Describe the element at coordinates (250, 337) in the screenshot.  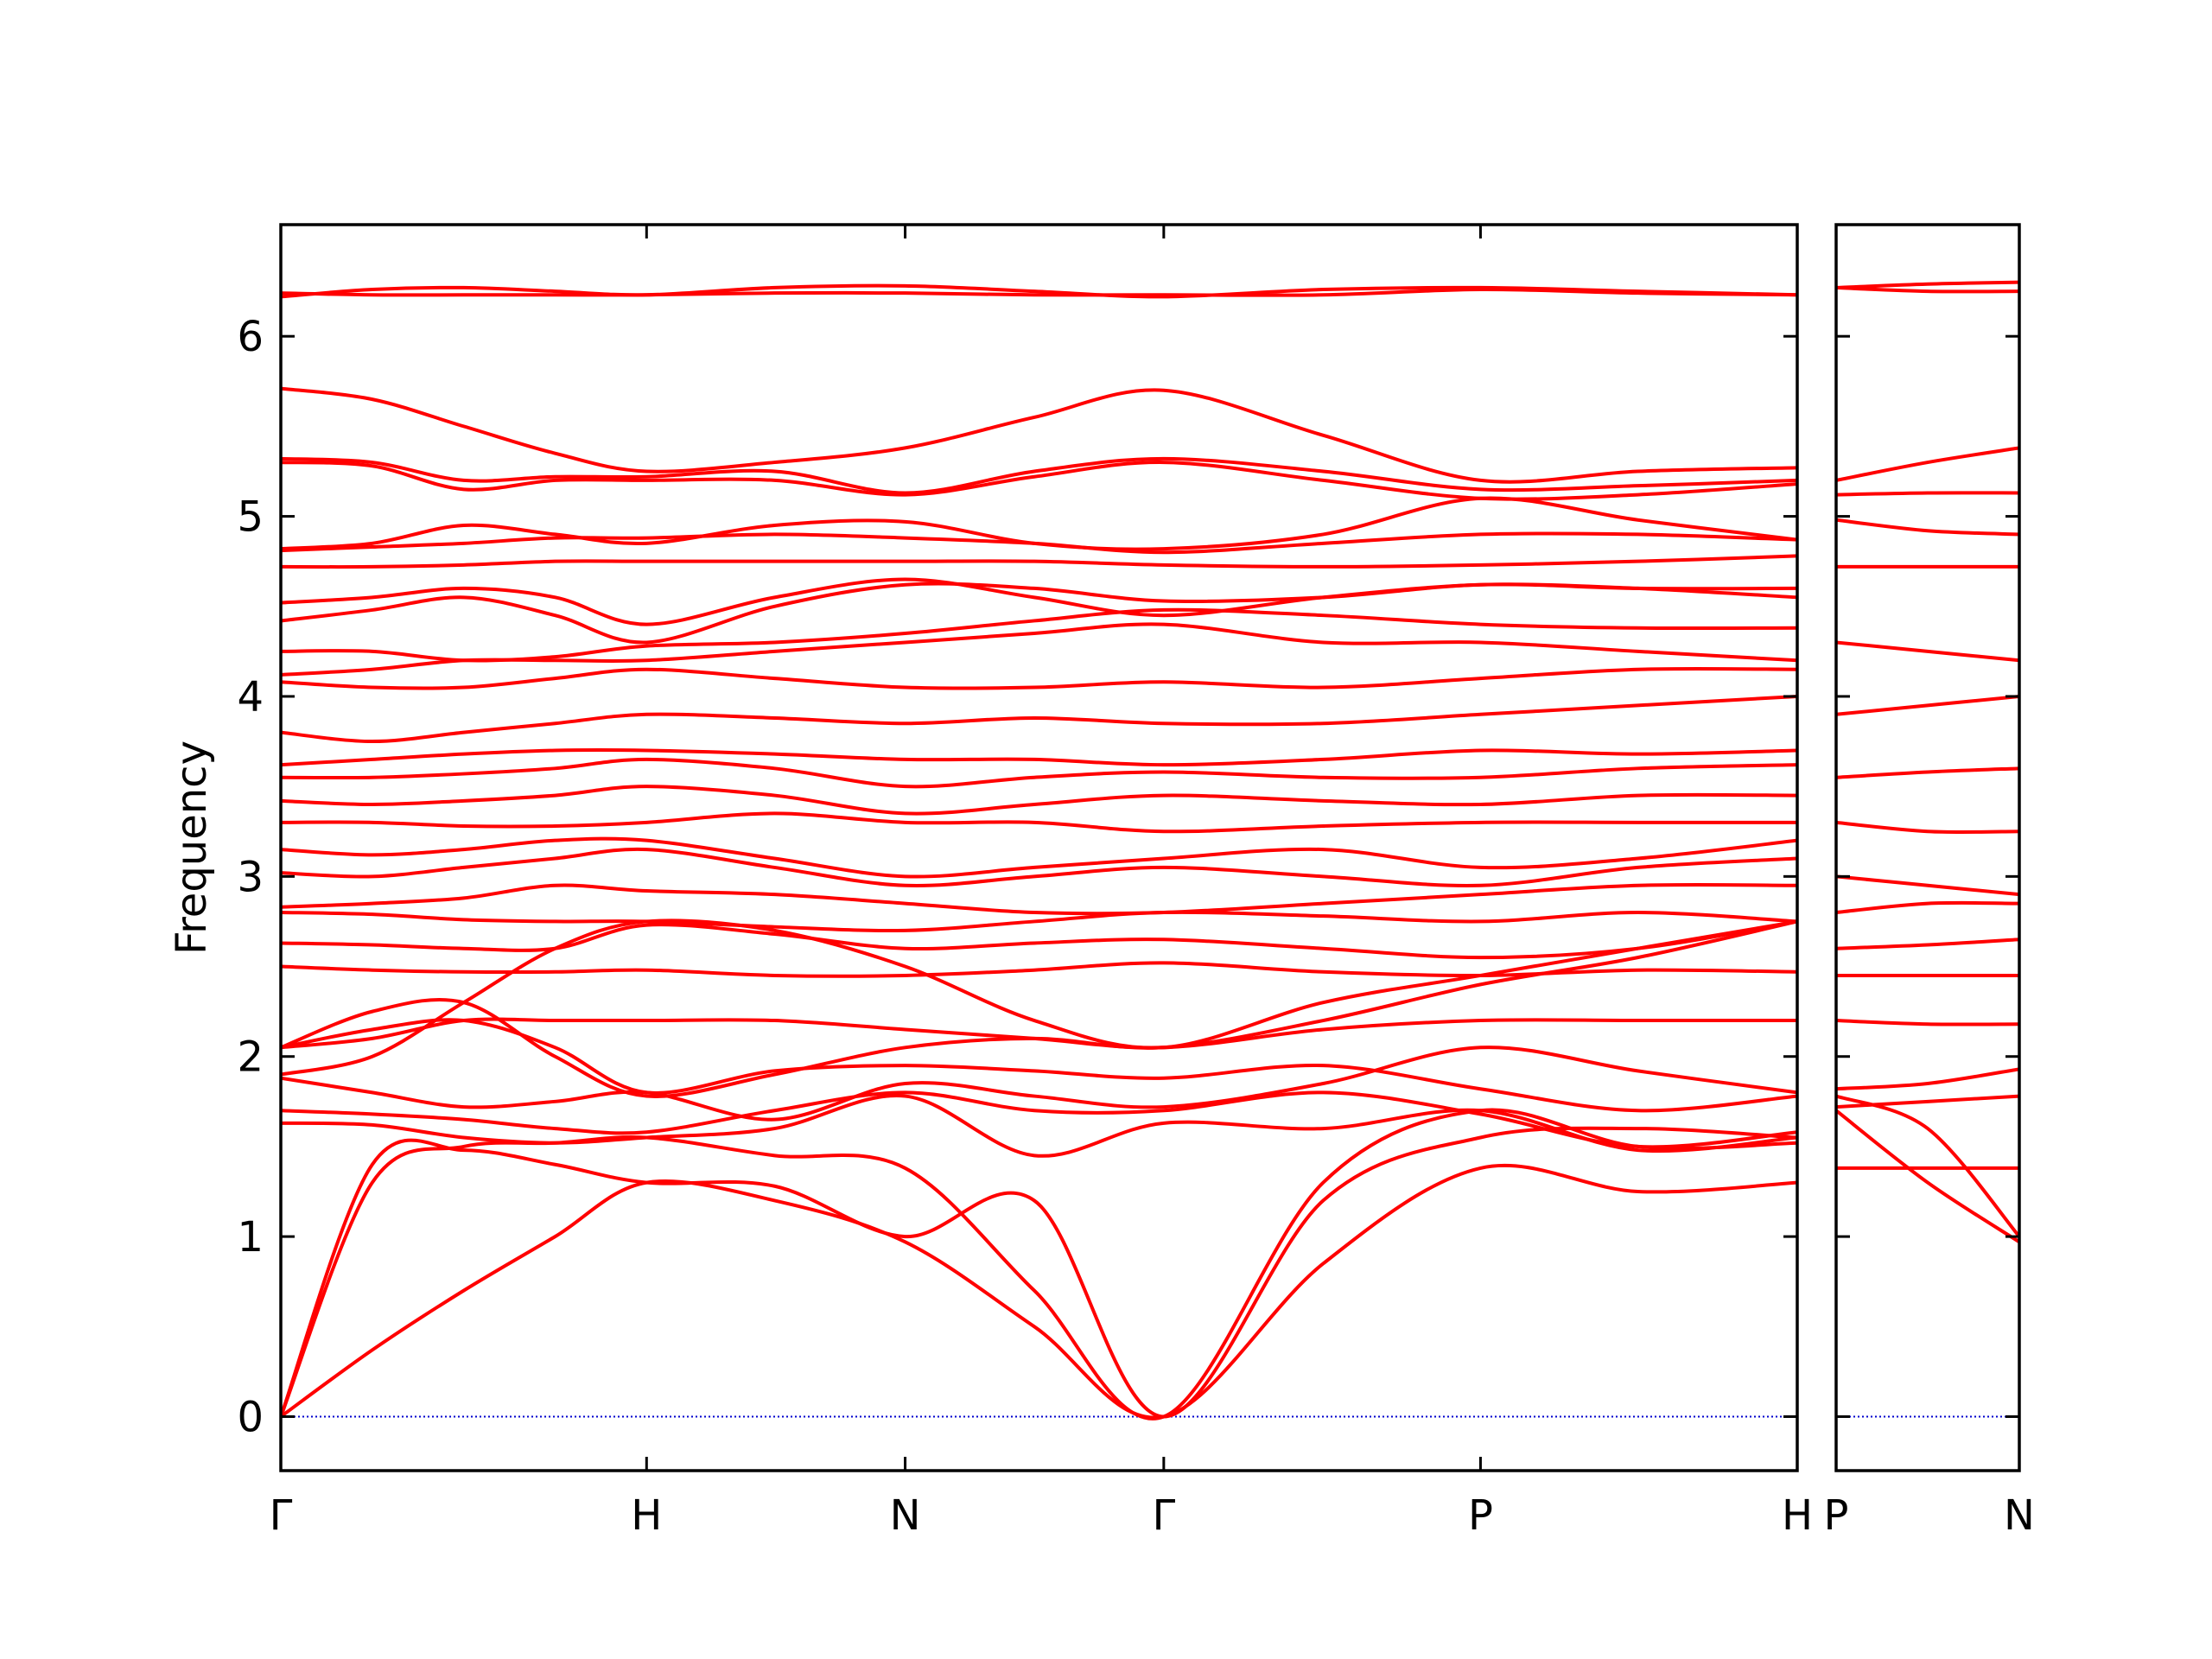
I see `y-tick-label: 6` at that location.